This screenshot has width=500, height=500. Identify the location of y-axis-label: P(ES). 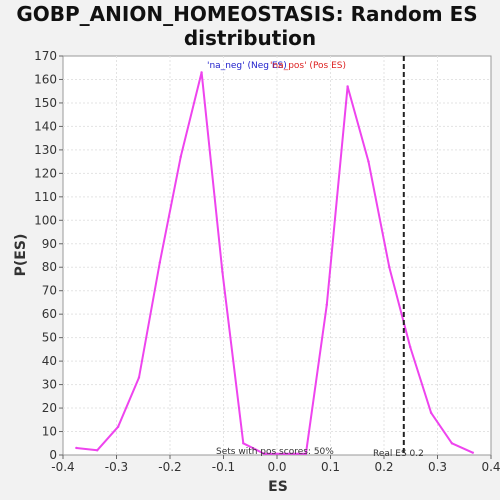
(21, 255).